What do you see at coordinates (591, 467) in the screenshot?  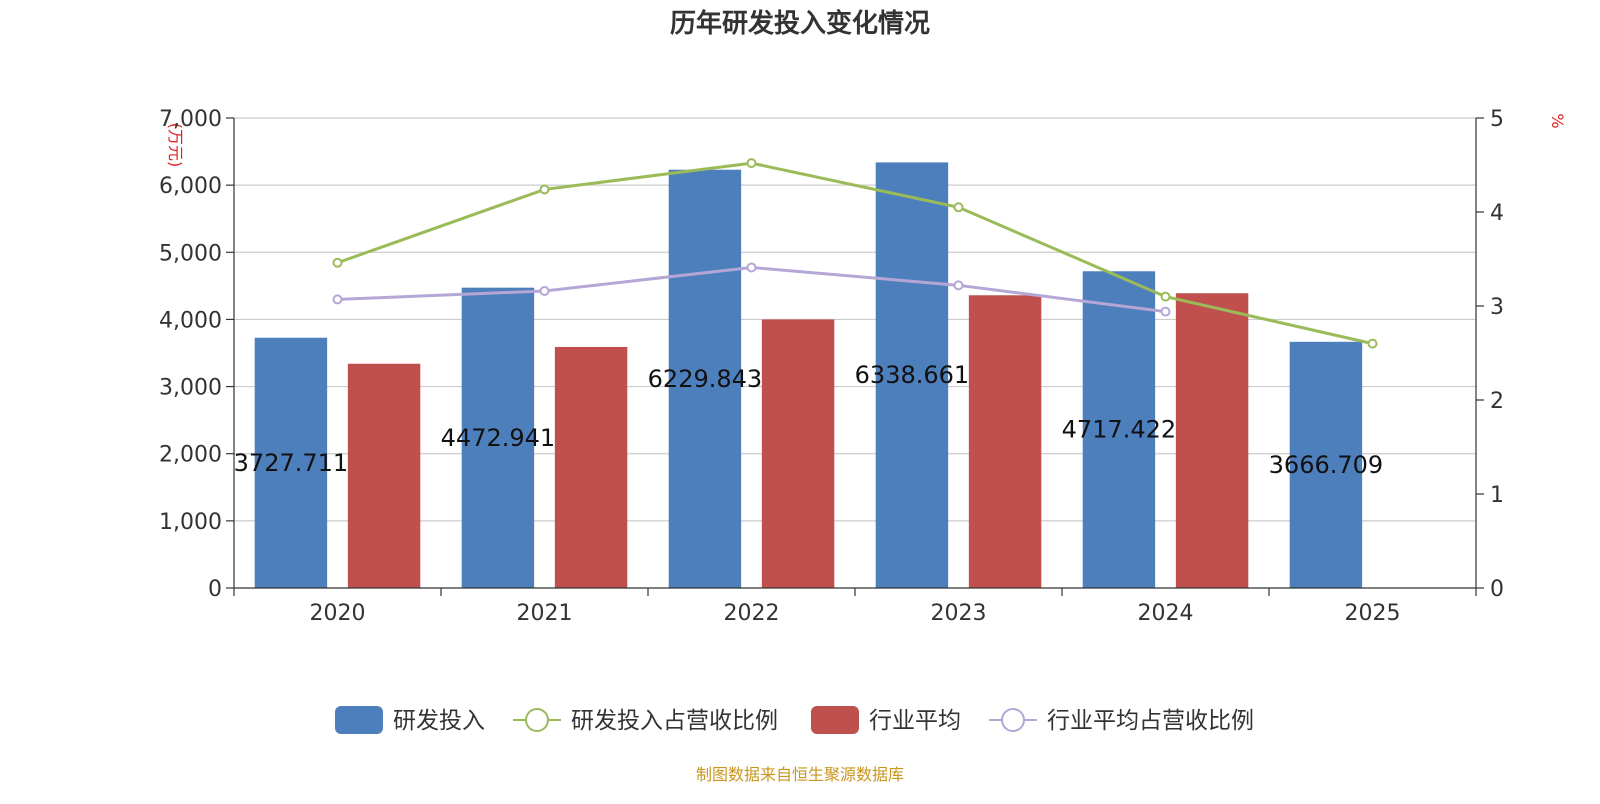 I see `bar-s1-2021` at bounding box center [591, 467].